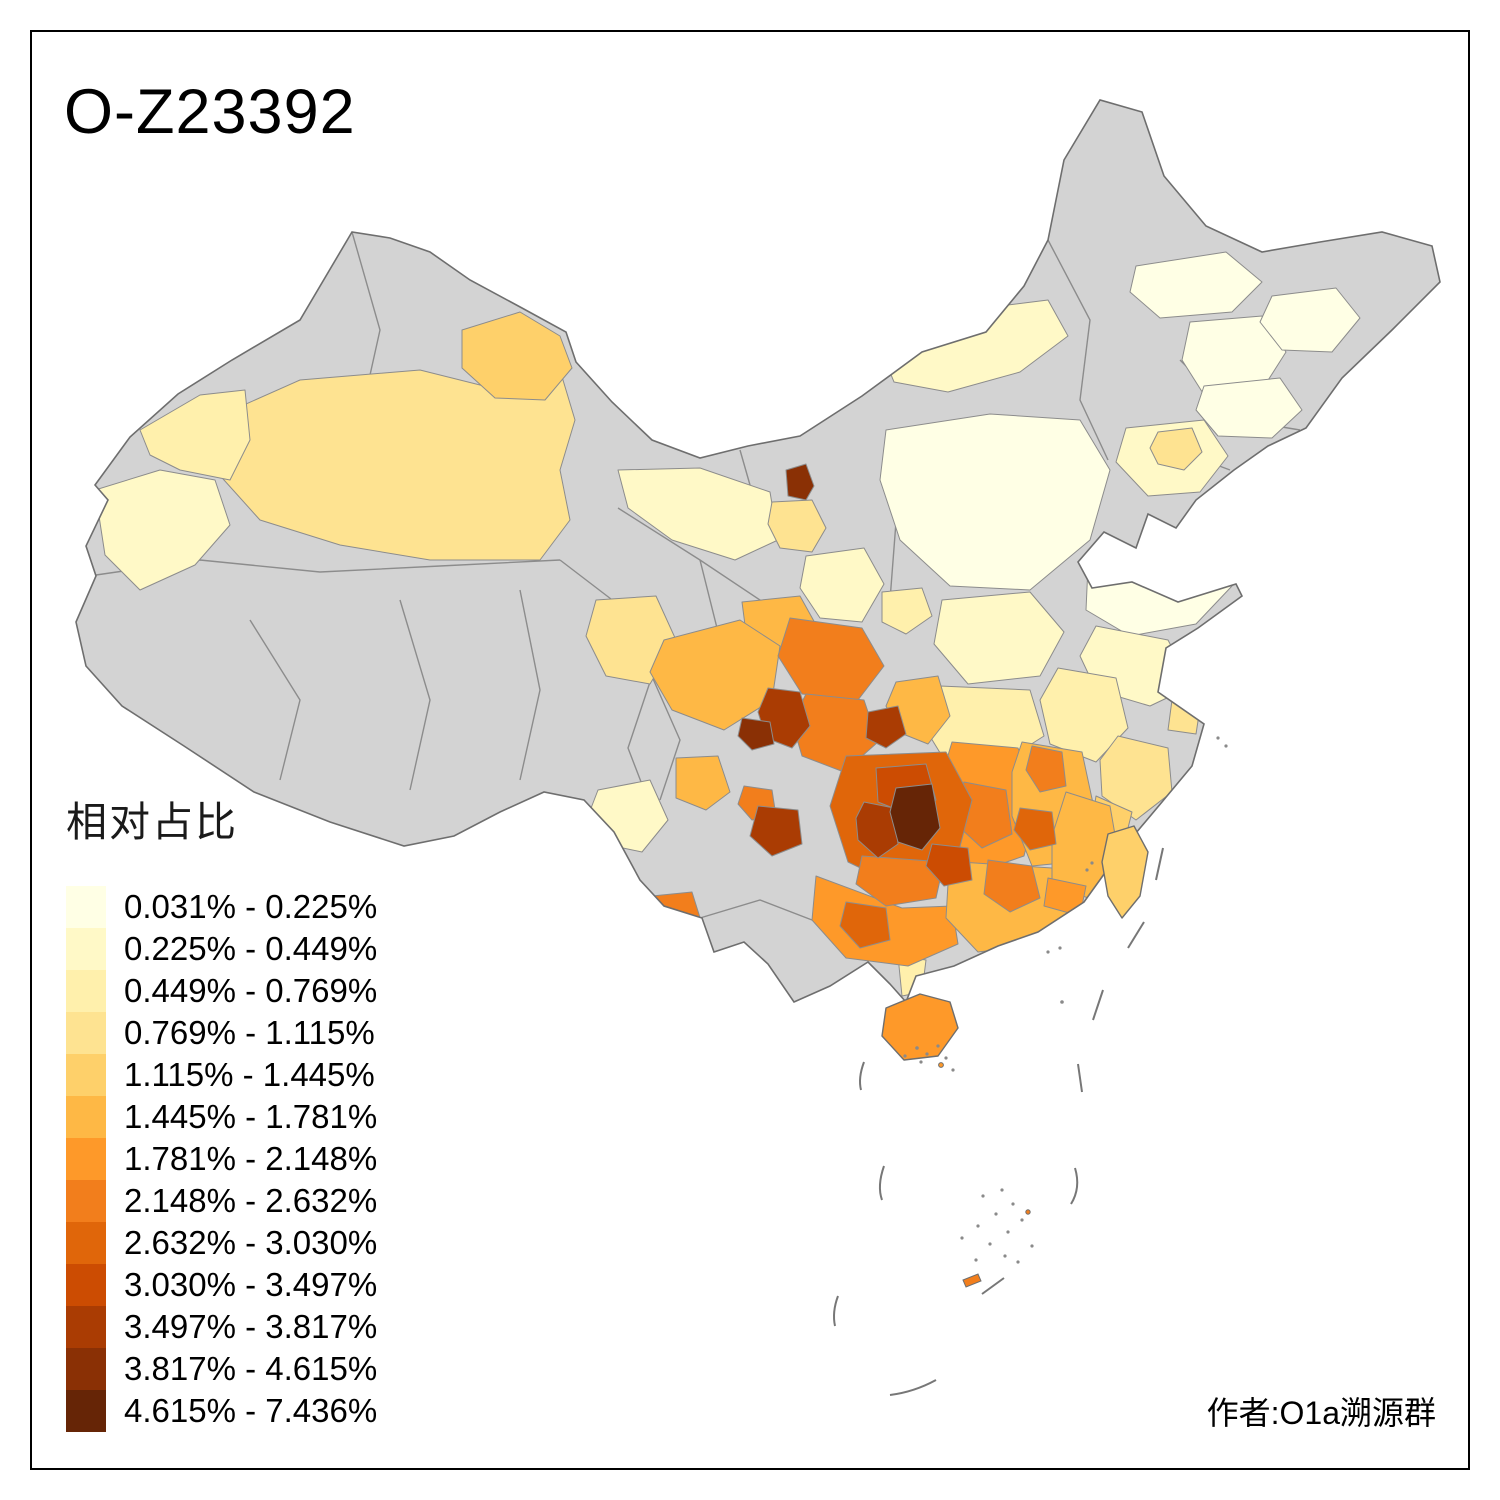  What do you see at coordinates (251, 990) in the screenshot?
I see `legend-label: 0.449% - 0.769%` at bounding box center [251, 990].